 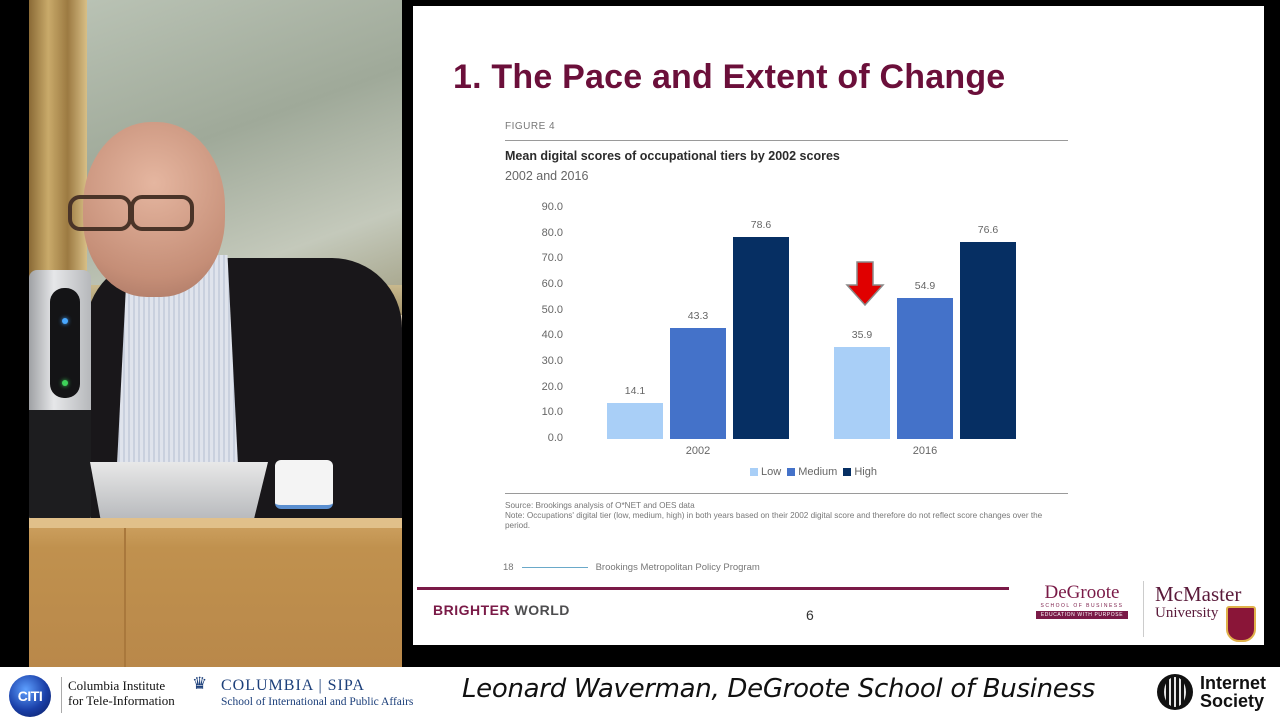 I want to click on green-led-icon, so click(x=65, y=383).